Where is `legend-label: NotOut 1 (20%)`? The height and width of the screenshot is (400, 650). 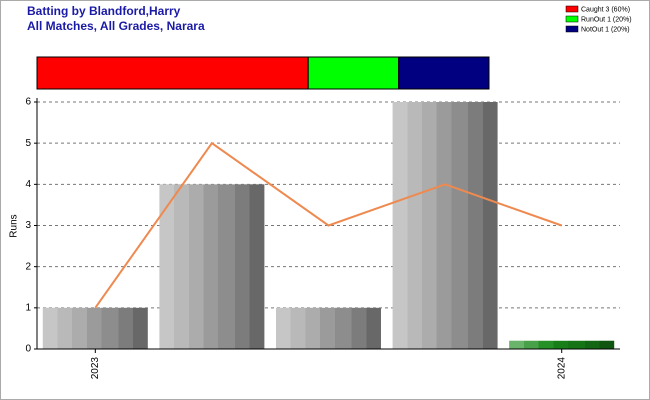
legend-label: NotOut 1 (20%) is located at coordinates (605, 29).